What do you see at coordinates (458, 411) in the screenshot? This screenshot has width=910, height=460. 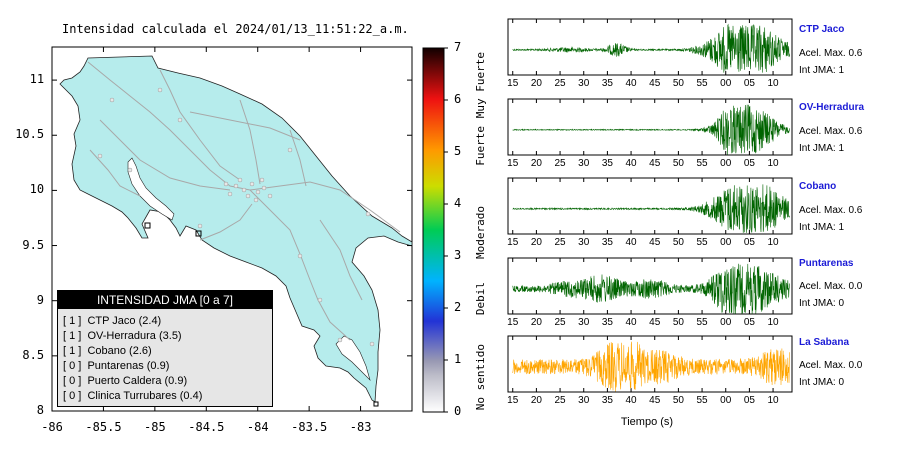 I see `colorbar-tick-label: 0` at bounding box center [458, 411].